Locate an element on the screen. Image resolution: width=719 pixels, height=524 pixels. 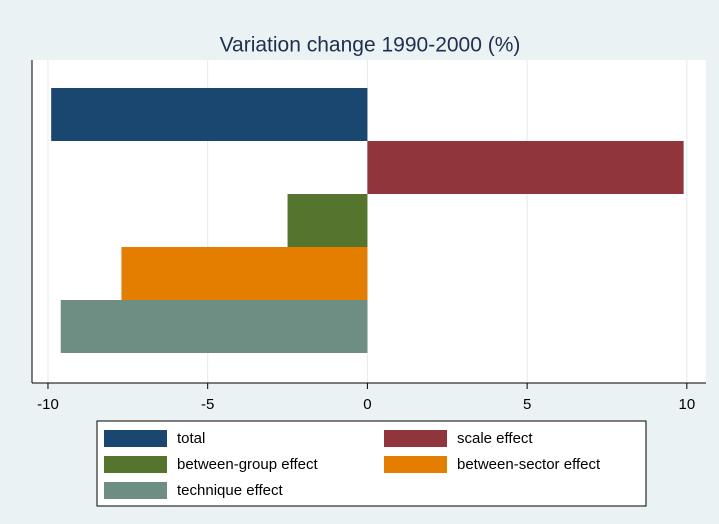
legend is located at coordinates (371, 463).